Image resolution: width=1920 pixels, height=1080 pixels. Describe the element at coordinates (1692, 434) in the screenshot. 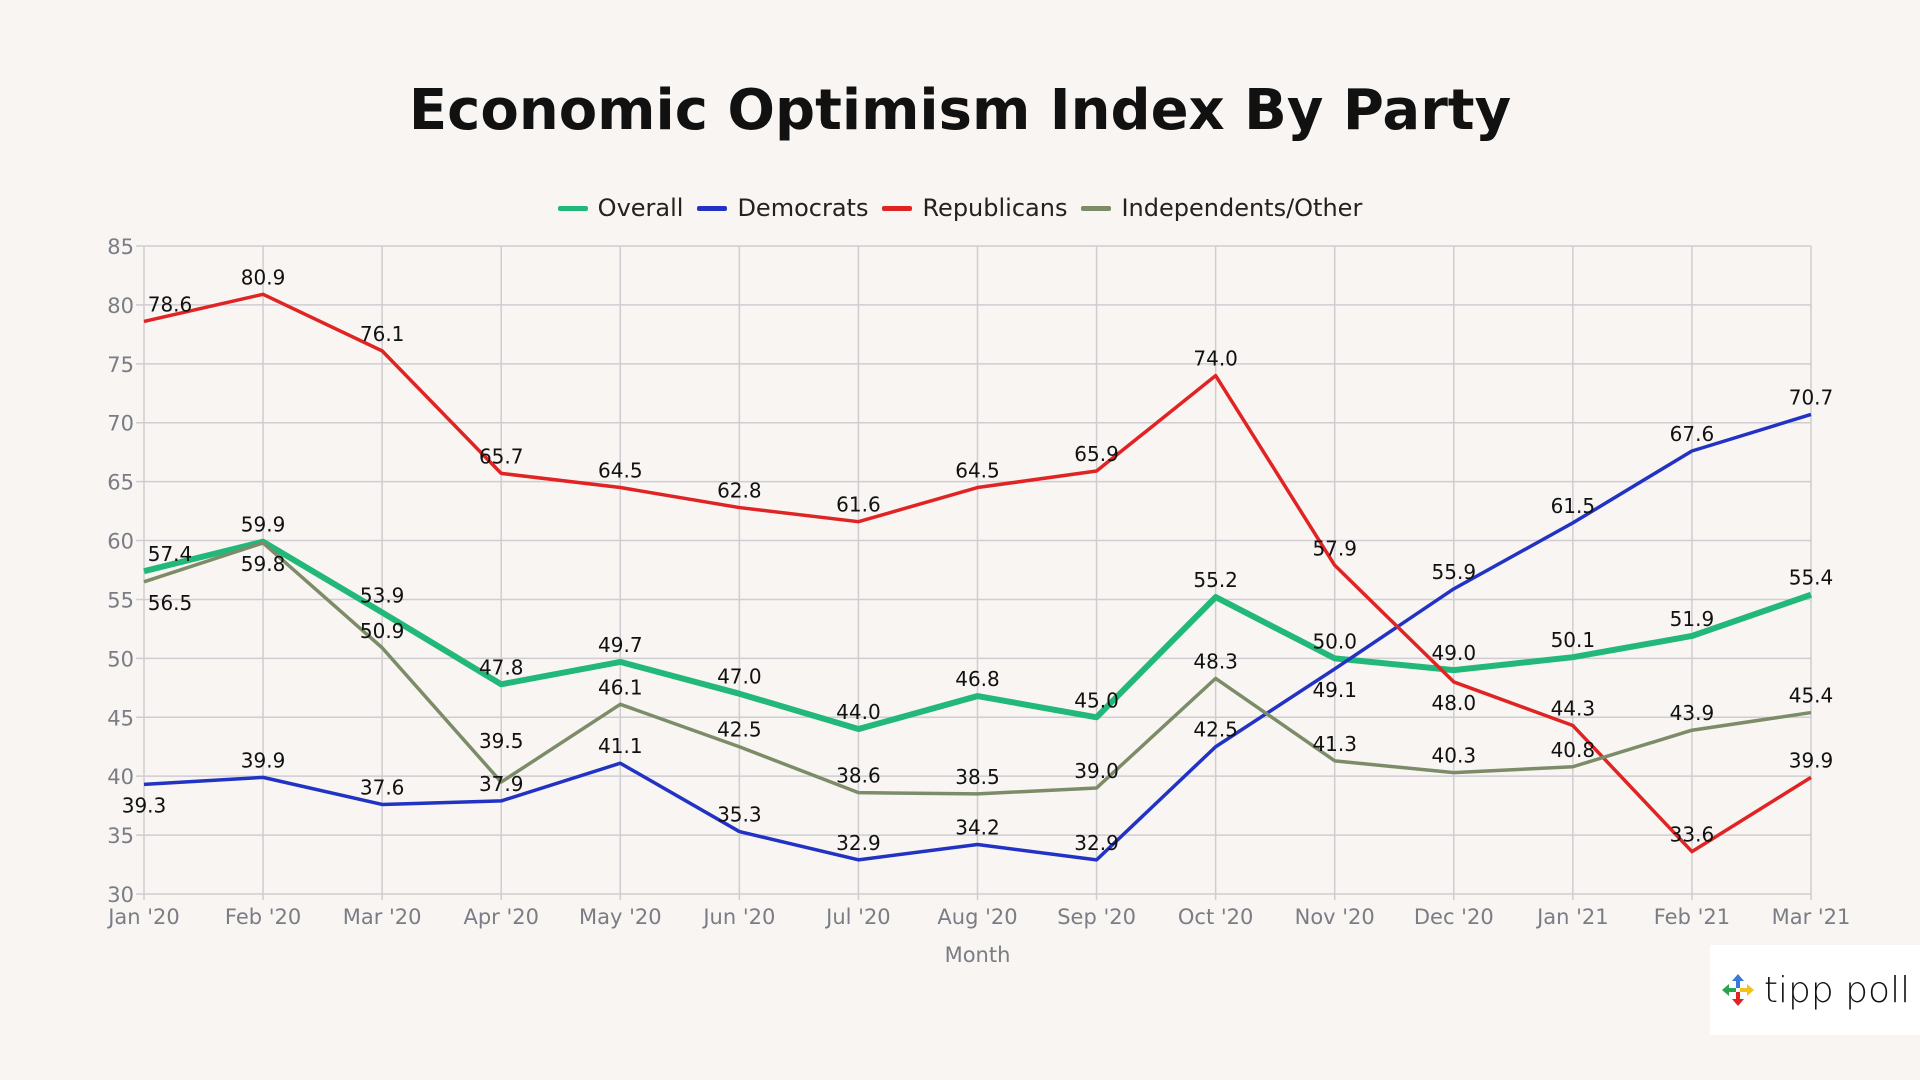

I see `data-label: 67.6` at that location.